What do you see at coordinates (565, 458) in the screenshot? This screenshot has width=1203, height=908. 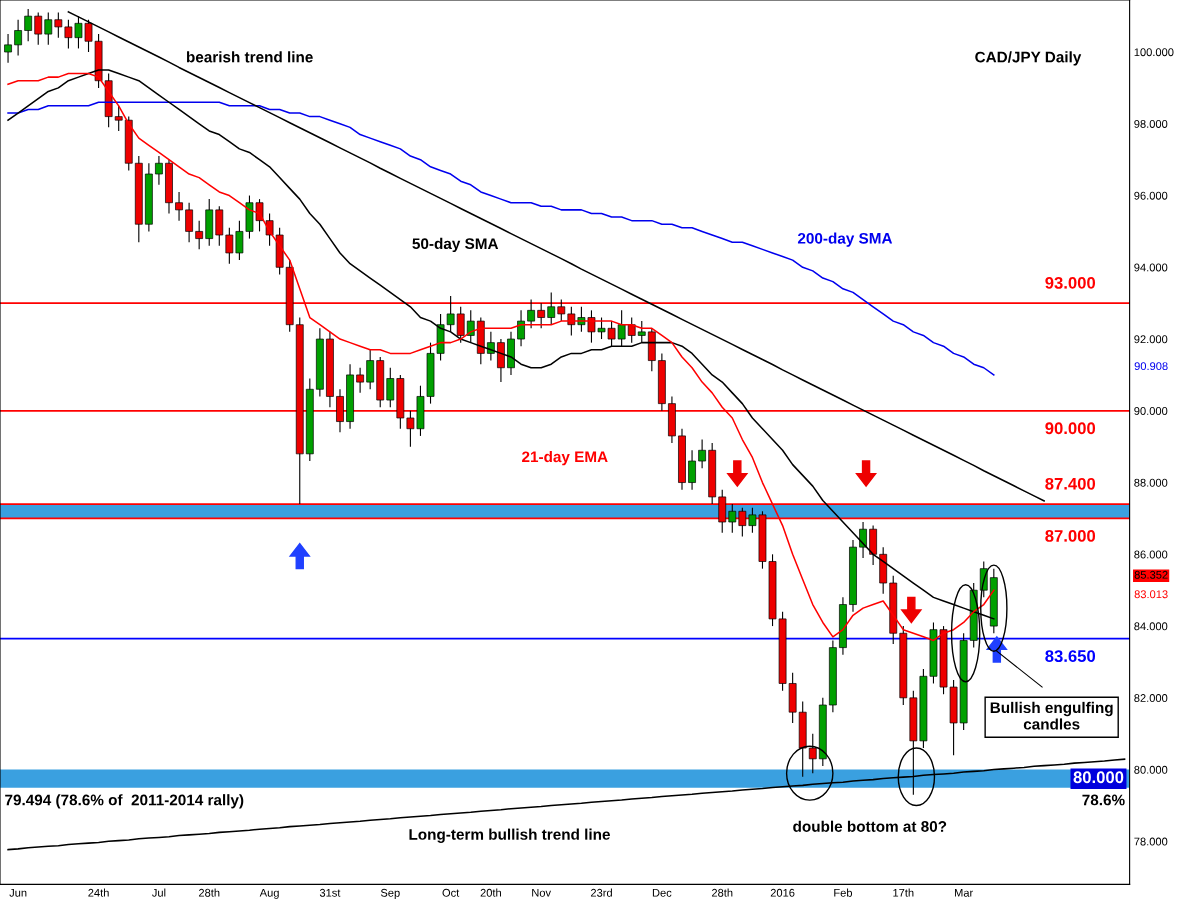 I see `annotation: 21-day EMA` at bounding box center [565, 458].